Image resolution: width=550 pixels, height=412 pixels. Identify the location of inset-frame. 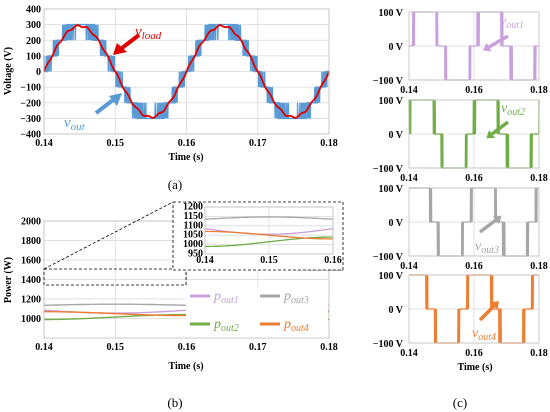
(269, 230).